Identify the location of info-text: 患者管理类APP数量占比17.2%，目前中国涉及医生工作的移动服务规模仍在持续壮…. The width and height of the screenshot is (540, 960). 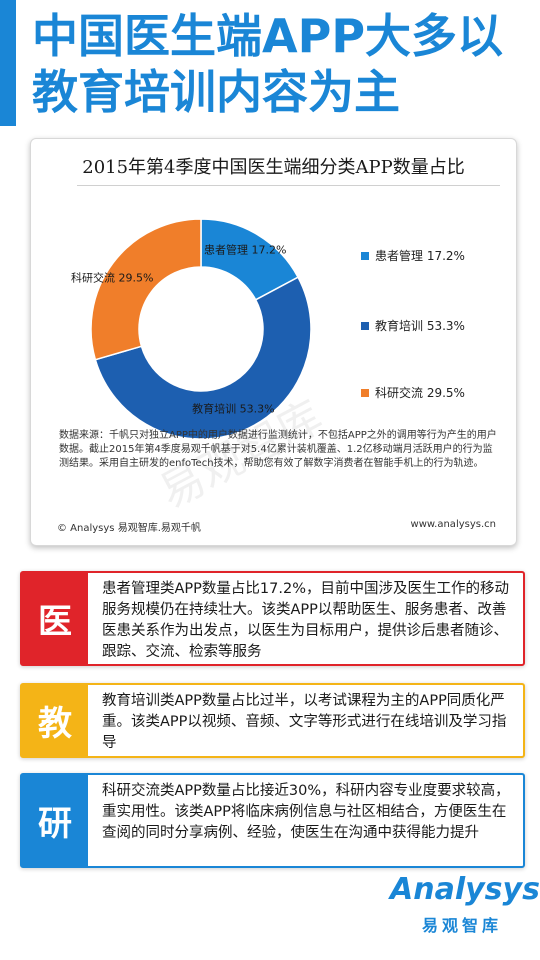
(305, 620).